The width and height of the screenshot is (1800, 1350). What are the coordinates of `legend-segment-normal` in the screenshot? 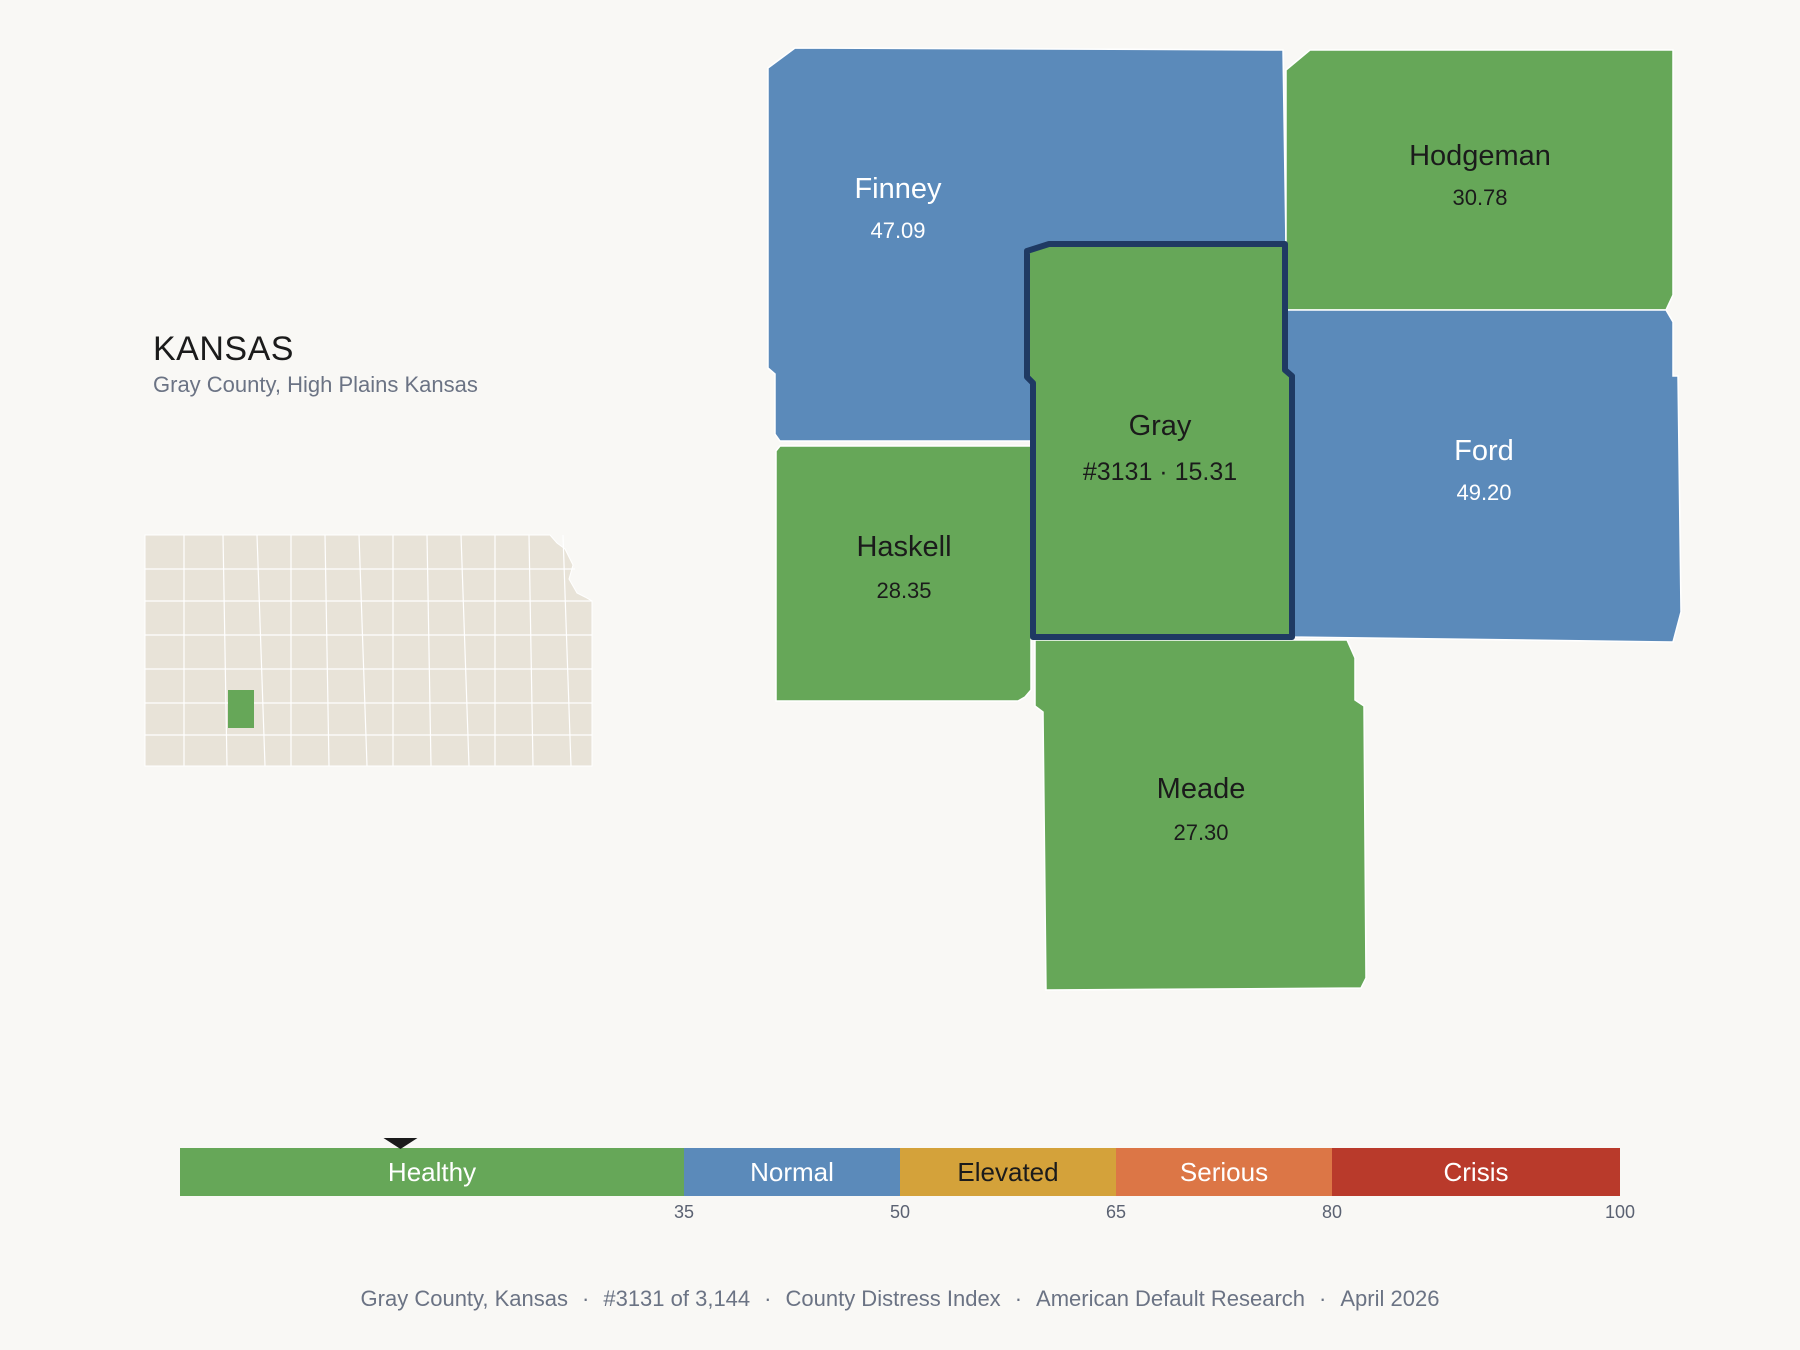 It's located at (792, 1172).